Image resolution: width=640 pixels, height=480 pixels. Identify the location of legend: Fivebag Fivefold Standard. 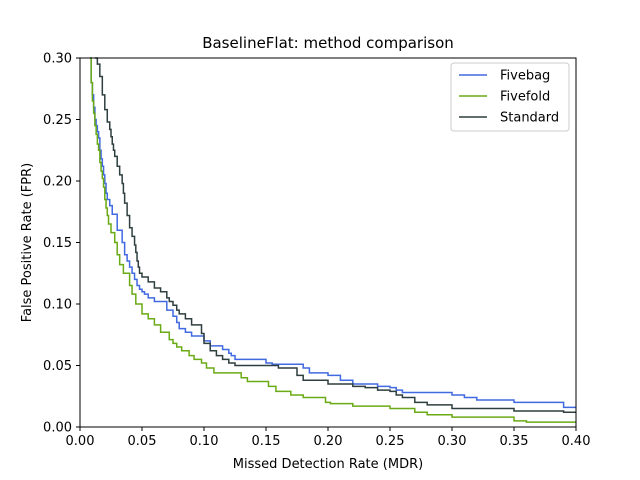
(510, 97).